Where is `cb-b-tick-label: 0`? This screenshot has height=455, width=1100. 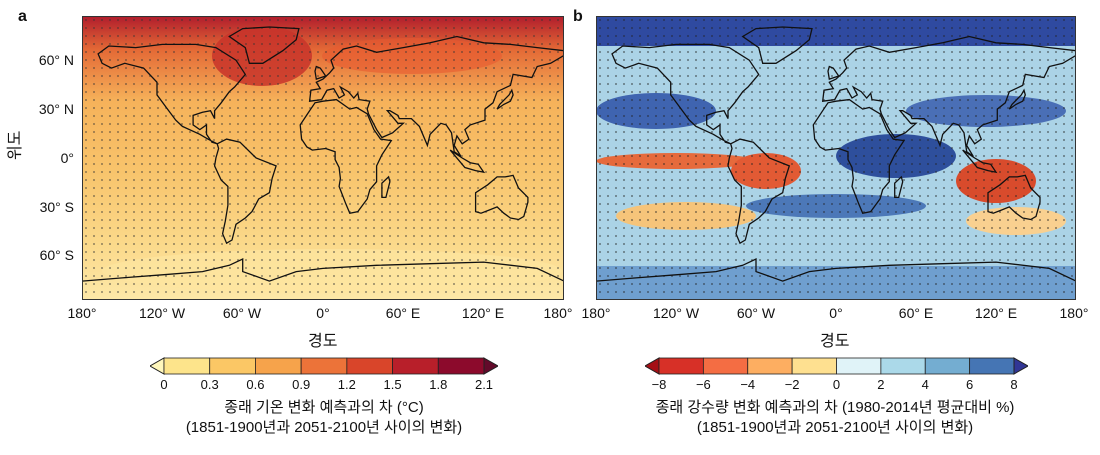
cb-b-tick-label: 0 is located at coordinates (836, 384).